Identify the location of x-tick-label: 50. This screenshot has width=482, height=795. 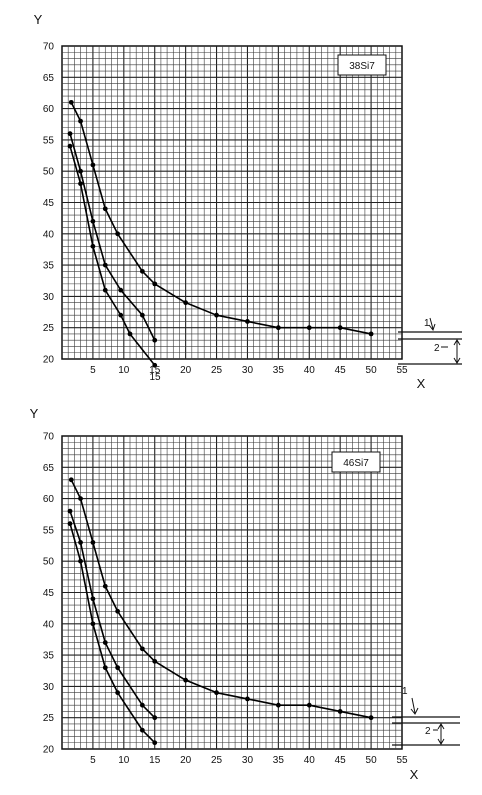
(372, 760).